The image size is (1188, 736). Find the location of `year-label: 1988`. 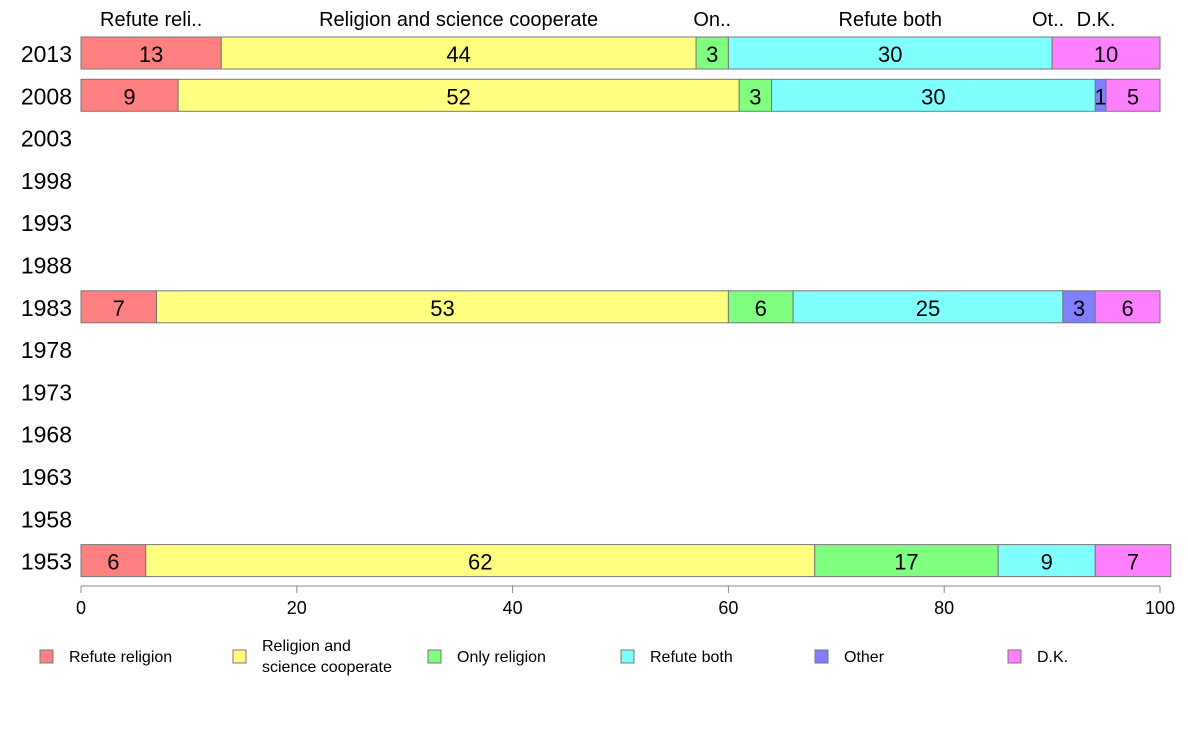

year-label: 1988 is located at coordinates (46, 266).